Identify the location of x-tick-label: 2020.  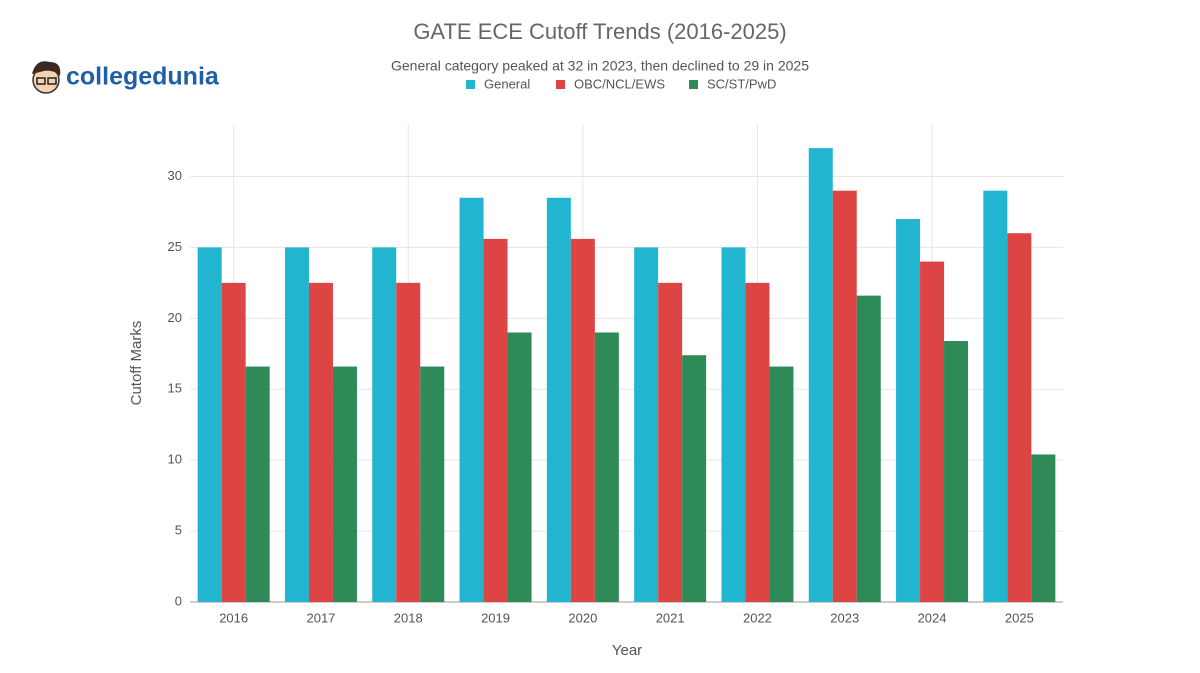
(582, 617).